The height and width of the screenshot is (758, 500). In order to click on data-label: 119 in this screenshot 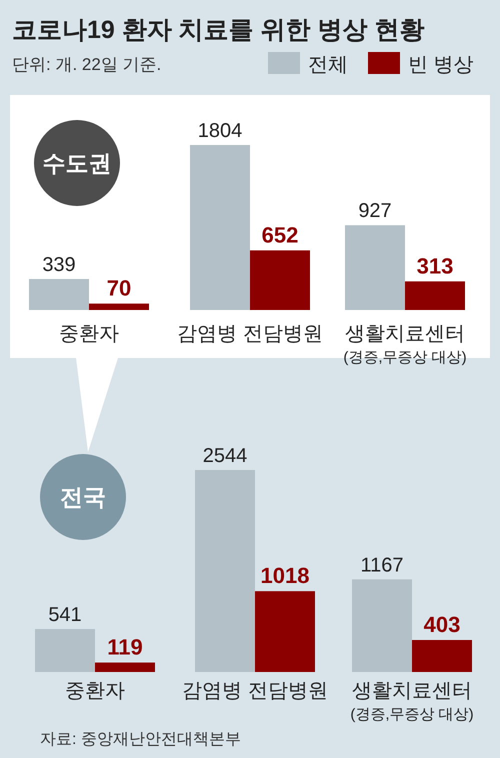, I will do `click(125, 647)`.